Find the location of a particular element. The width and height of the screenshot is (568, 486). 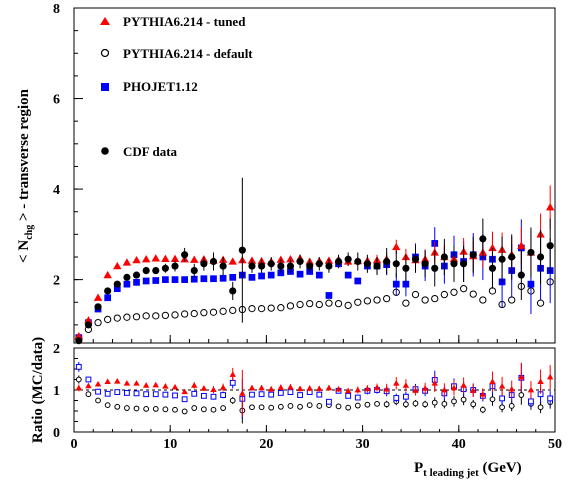

legend-marker-triangle is located at coordinates (105, 21).